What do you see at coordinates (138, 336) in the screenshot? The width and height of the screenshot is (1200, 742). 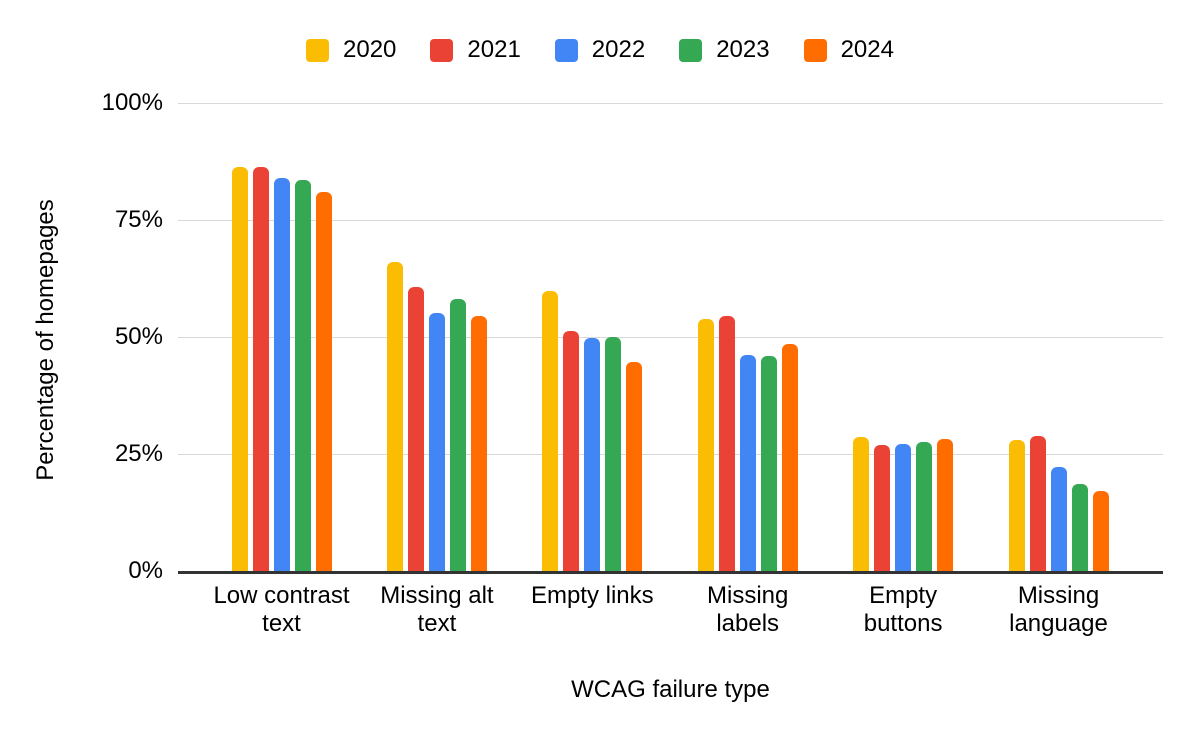 I see `y-tick-label-50: 50%` at bounding box center [138, 336].